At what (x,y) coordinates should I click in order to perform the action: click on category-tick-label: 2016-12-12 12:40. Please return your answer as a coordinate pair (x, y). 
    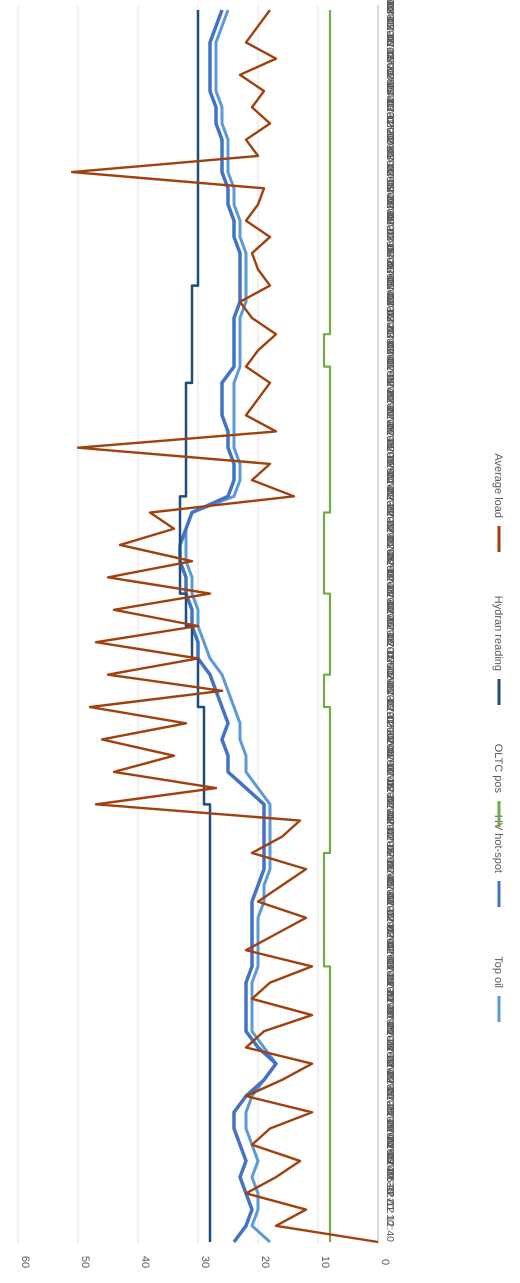
    Looking at the image, I should click on (390, 1200).